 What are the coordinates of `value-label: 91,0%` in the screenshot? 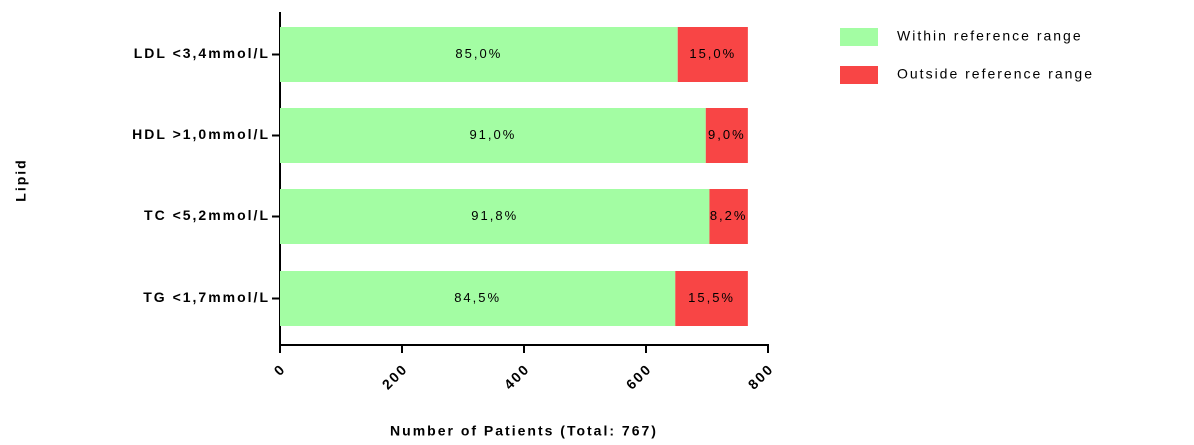 It's located at (492, 134).